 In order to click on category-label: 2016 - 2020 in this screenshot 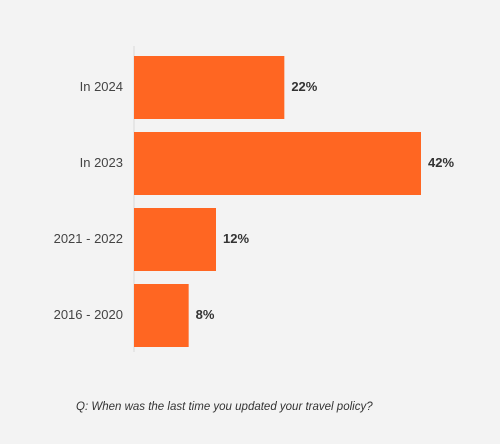, I will do `click(88, 314)`.